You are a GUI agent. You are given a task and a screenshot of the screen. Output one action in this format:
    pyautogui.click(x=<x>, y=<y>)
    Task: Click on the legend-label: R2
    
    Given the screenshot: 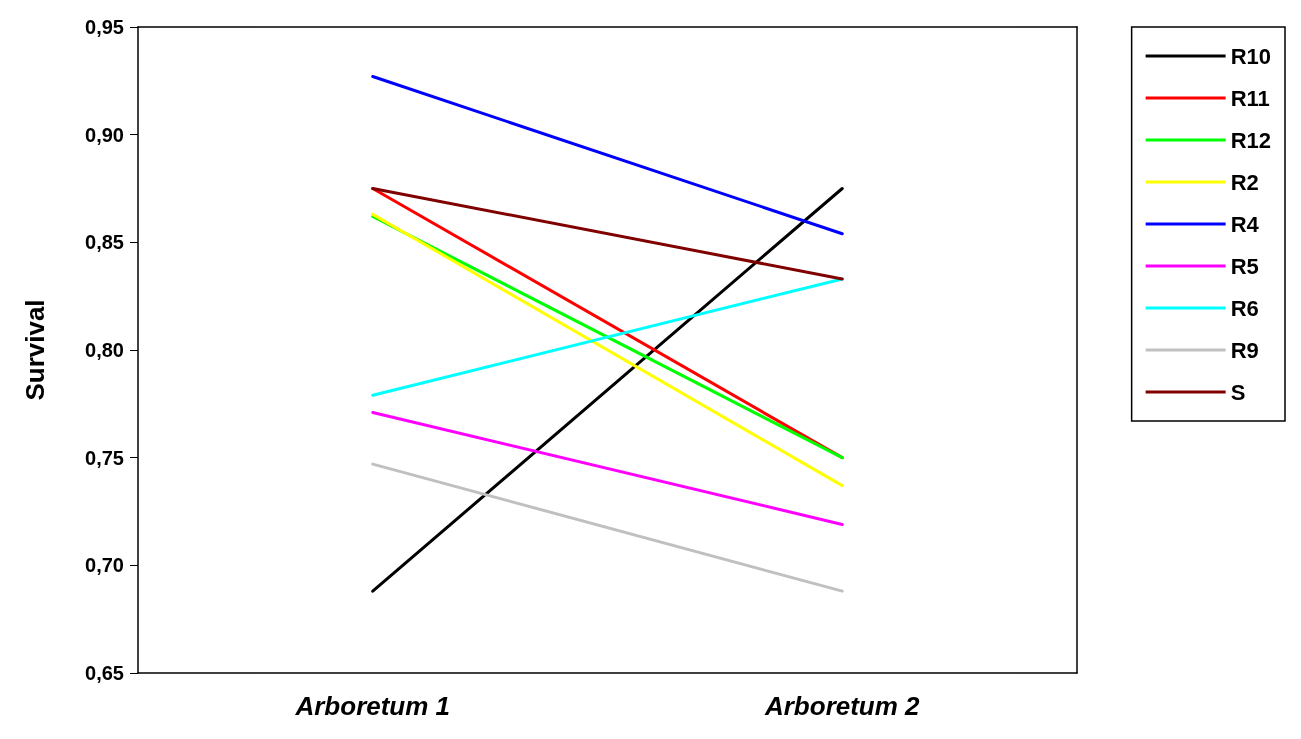 What is the action you would take?
    pyautogui.click(x=1244, y=182)
    